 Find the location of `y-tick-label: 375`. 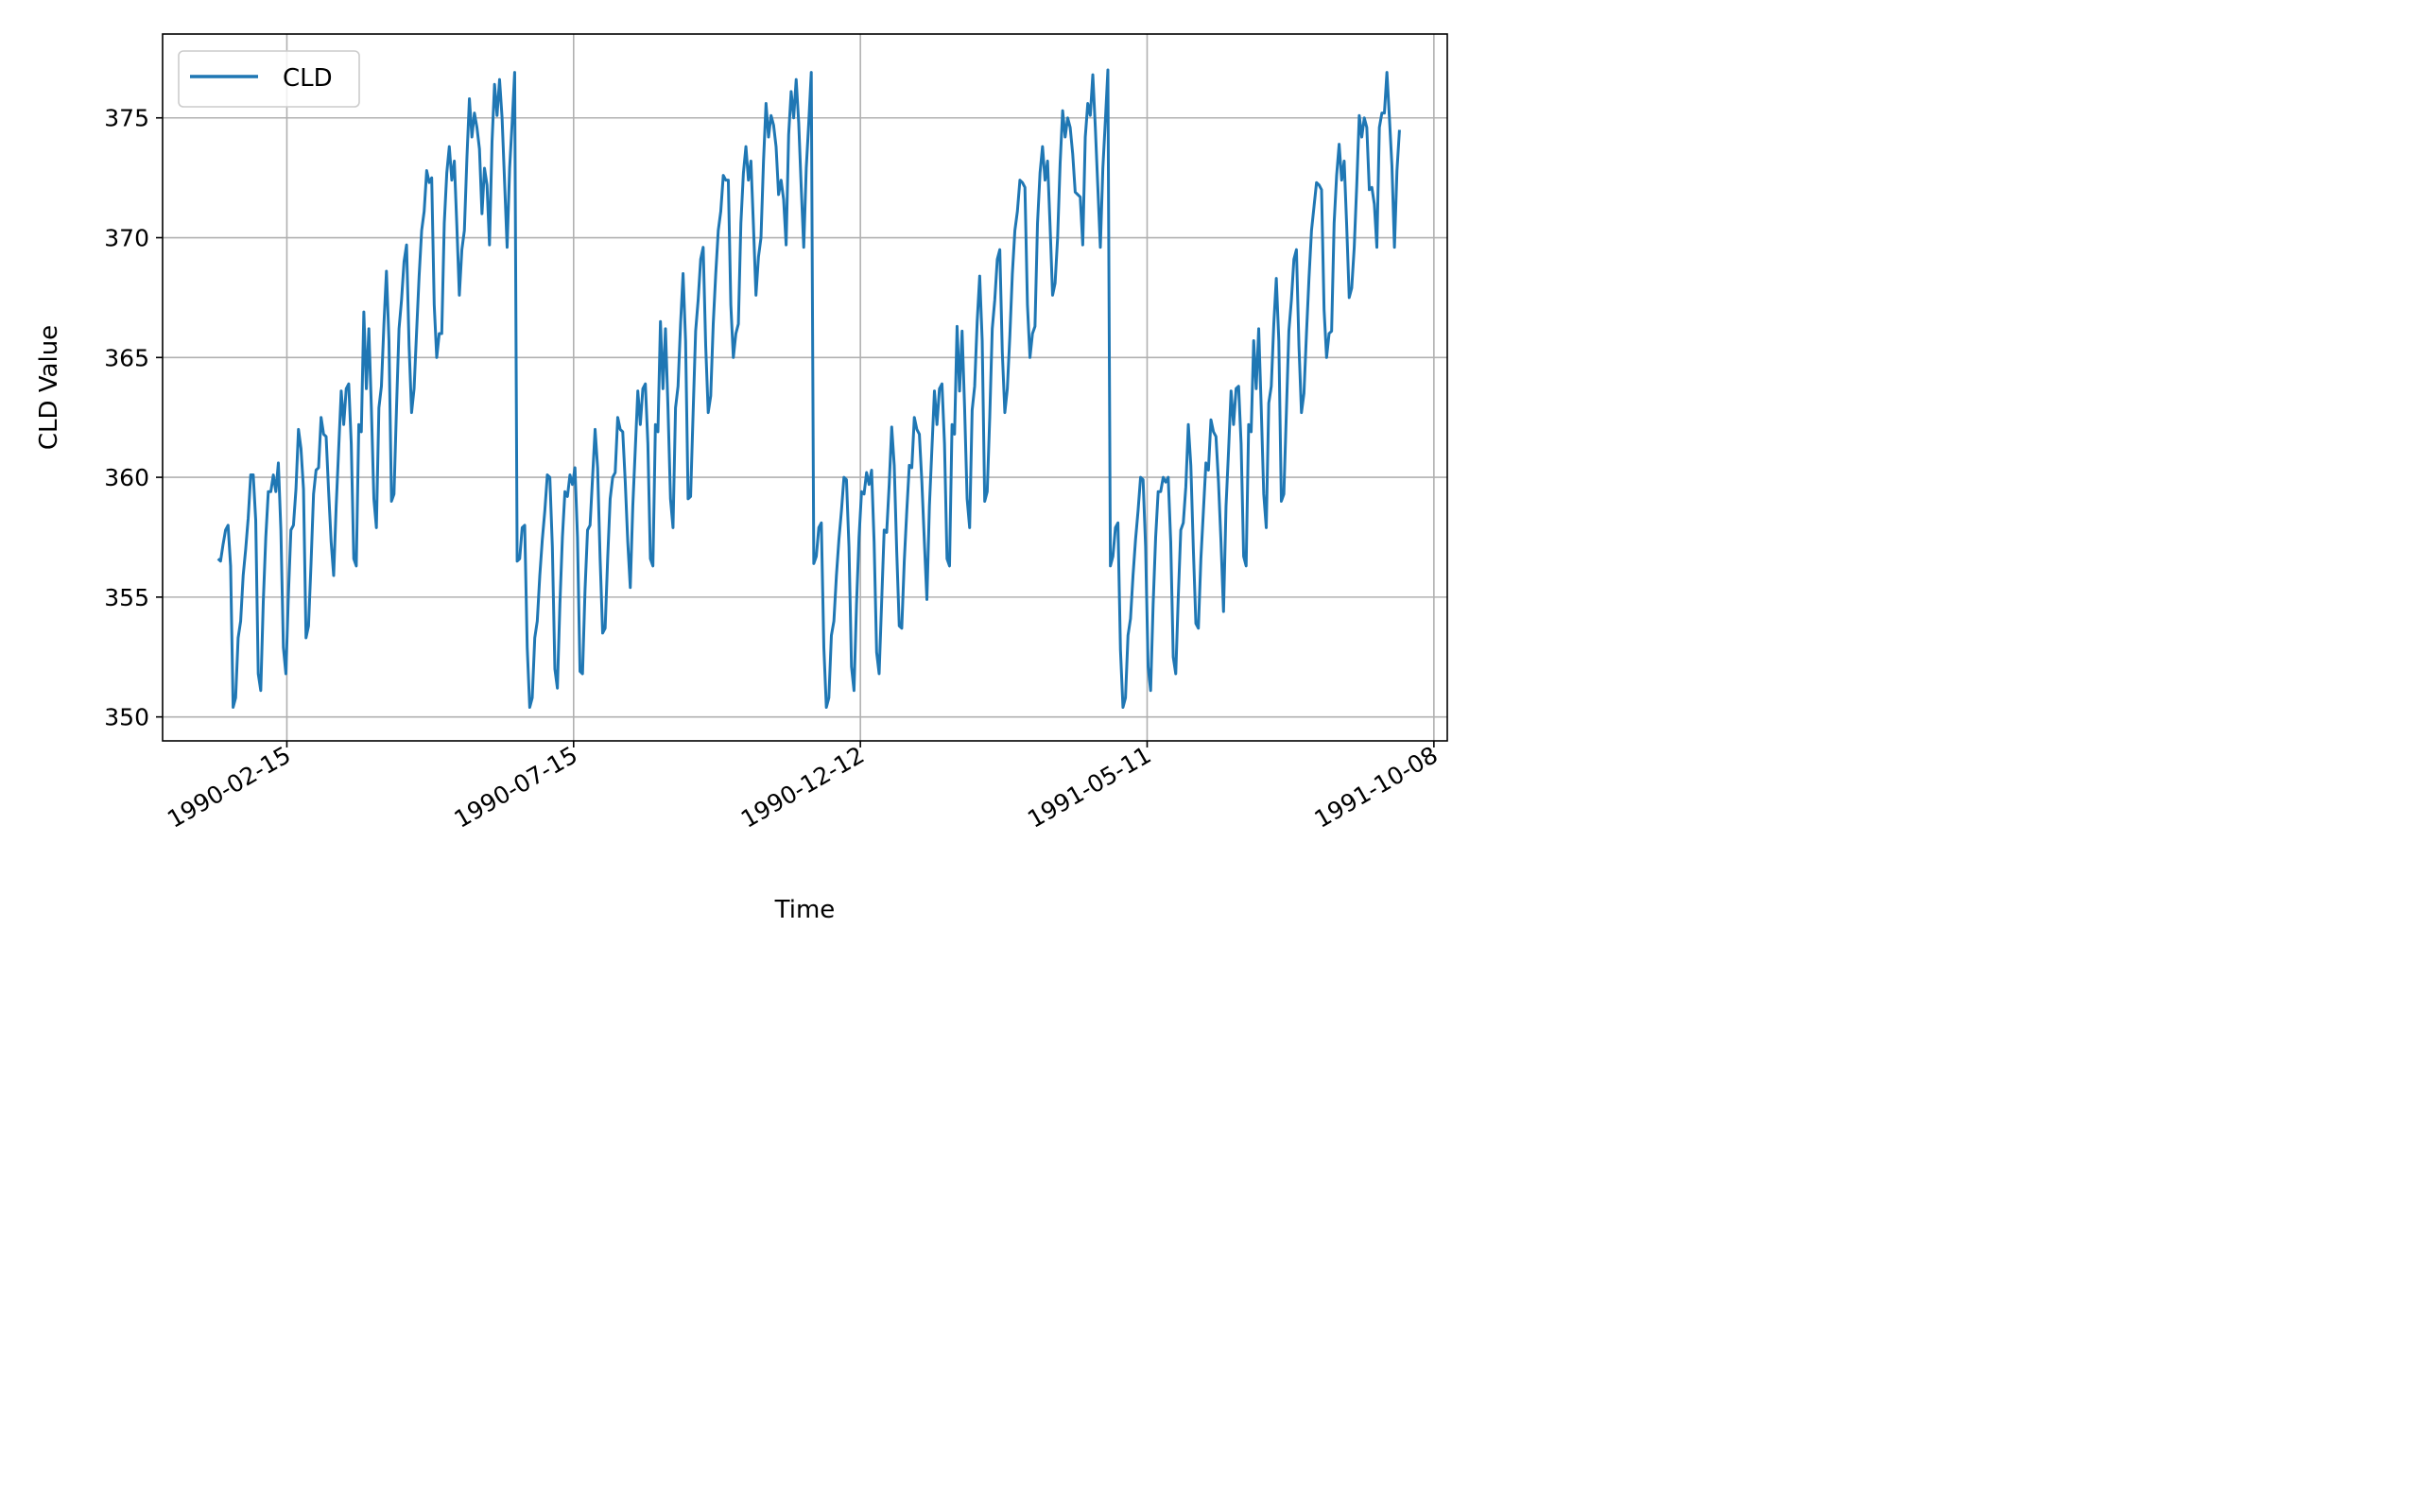

y-tick-label: 375 is located at coordinates (126, 118).